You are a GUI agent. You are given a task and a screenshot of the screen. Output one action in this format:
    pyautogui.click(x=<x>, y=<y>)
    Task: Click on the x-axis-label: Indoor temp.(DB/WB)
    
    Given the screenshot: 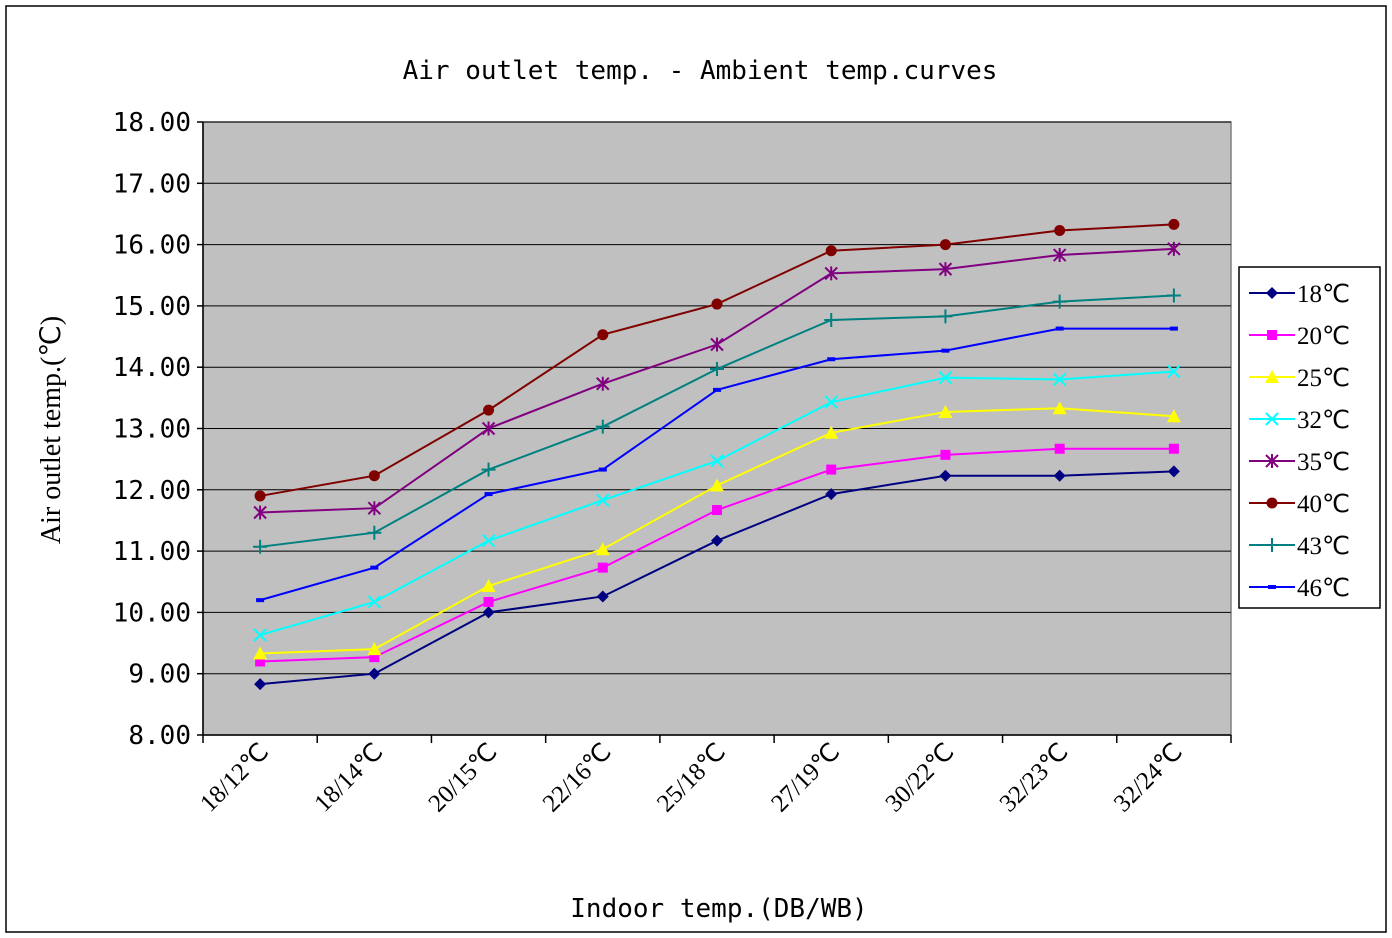 What is the action you would take?
    pyautogui.click(x=718, y=909)
    